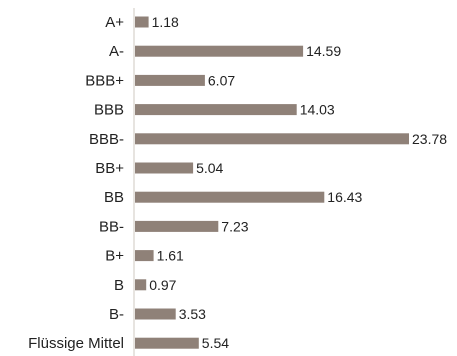 Image resolution: width=457 pixels, height=356 pixels. I want to click on category-label-6: BB, so click(114, 197).